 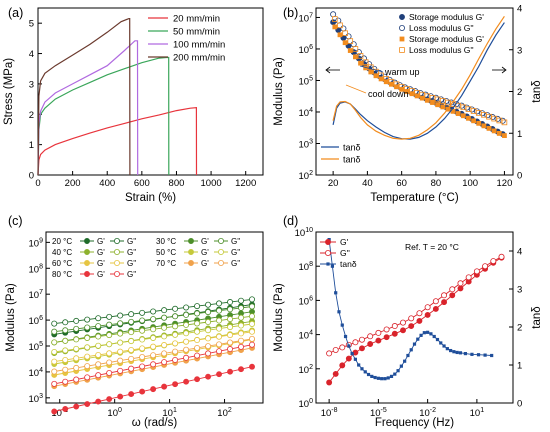 I want to click on x-tick-label: 200, so click(x=73, y=183).